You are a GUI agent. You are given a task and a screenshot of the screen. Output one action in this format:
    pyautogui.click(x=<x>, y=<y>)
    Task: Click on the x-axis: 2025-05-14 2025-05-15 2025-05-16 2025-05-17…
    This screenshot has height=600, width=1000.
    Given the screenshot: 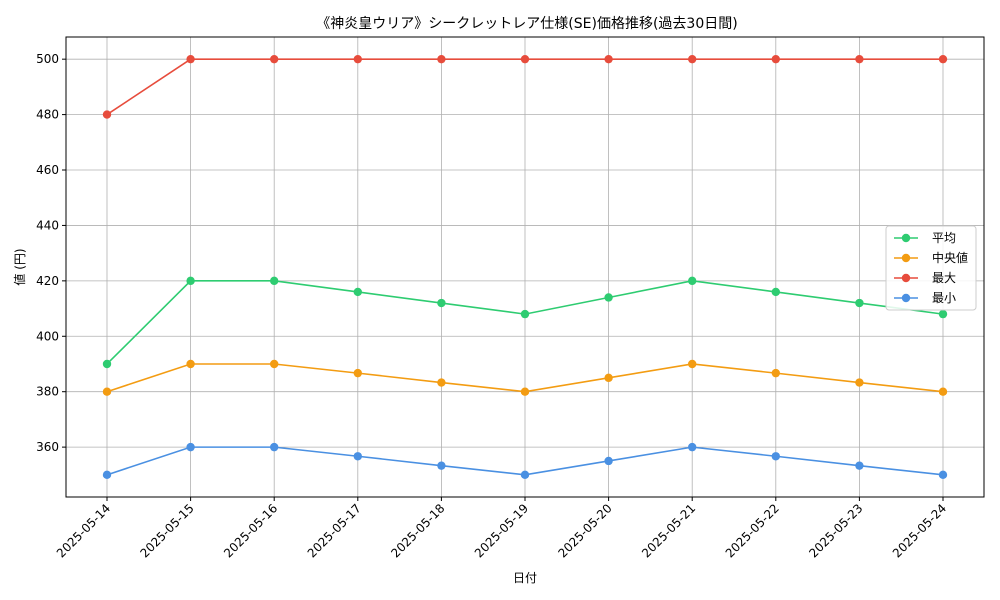 What is the action you would take?
    pyautogui.click(x=501, y=528)
    